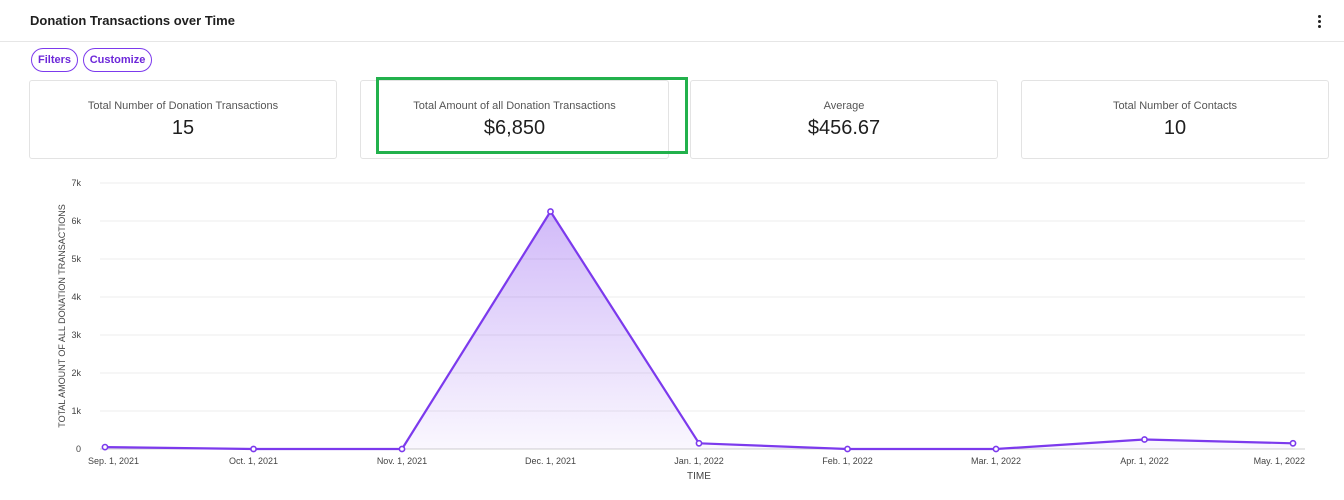 The width and height of the screenshot is (1344, 500). What do you see at coordinates (1144, 461) in the screenshot?
I see `x-tick-label: Apr. 1, 2022` at bounding box center [1144, 461].